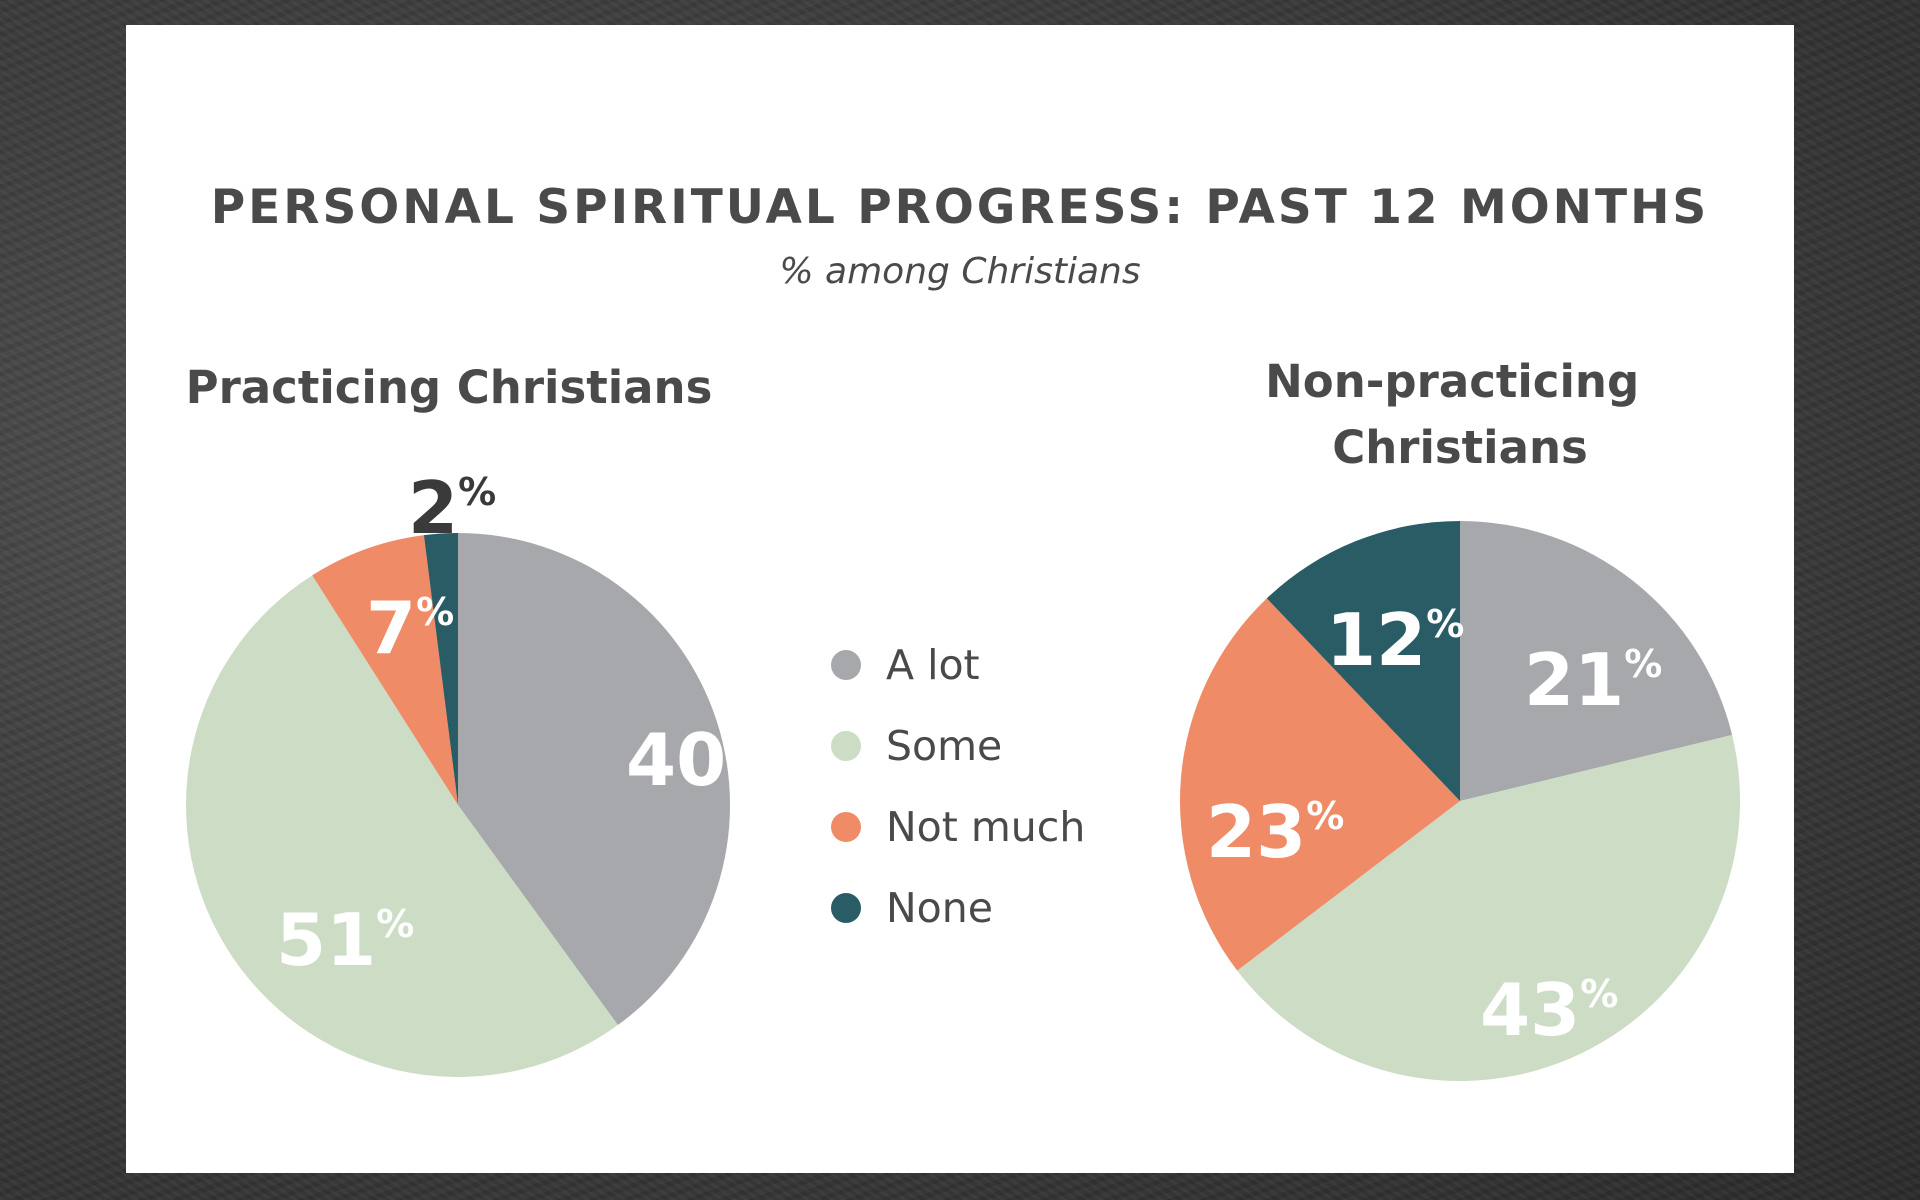  I want to click on legend-swatch-not-much, so click(846, 827).